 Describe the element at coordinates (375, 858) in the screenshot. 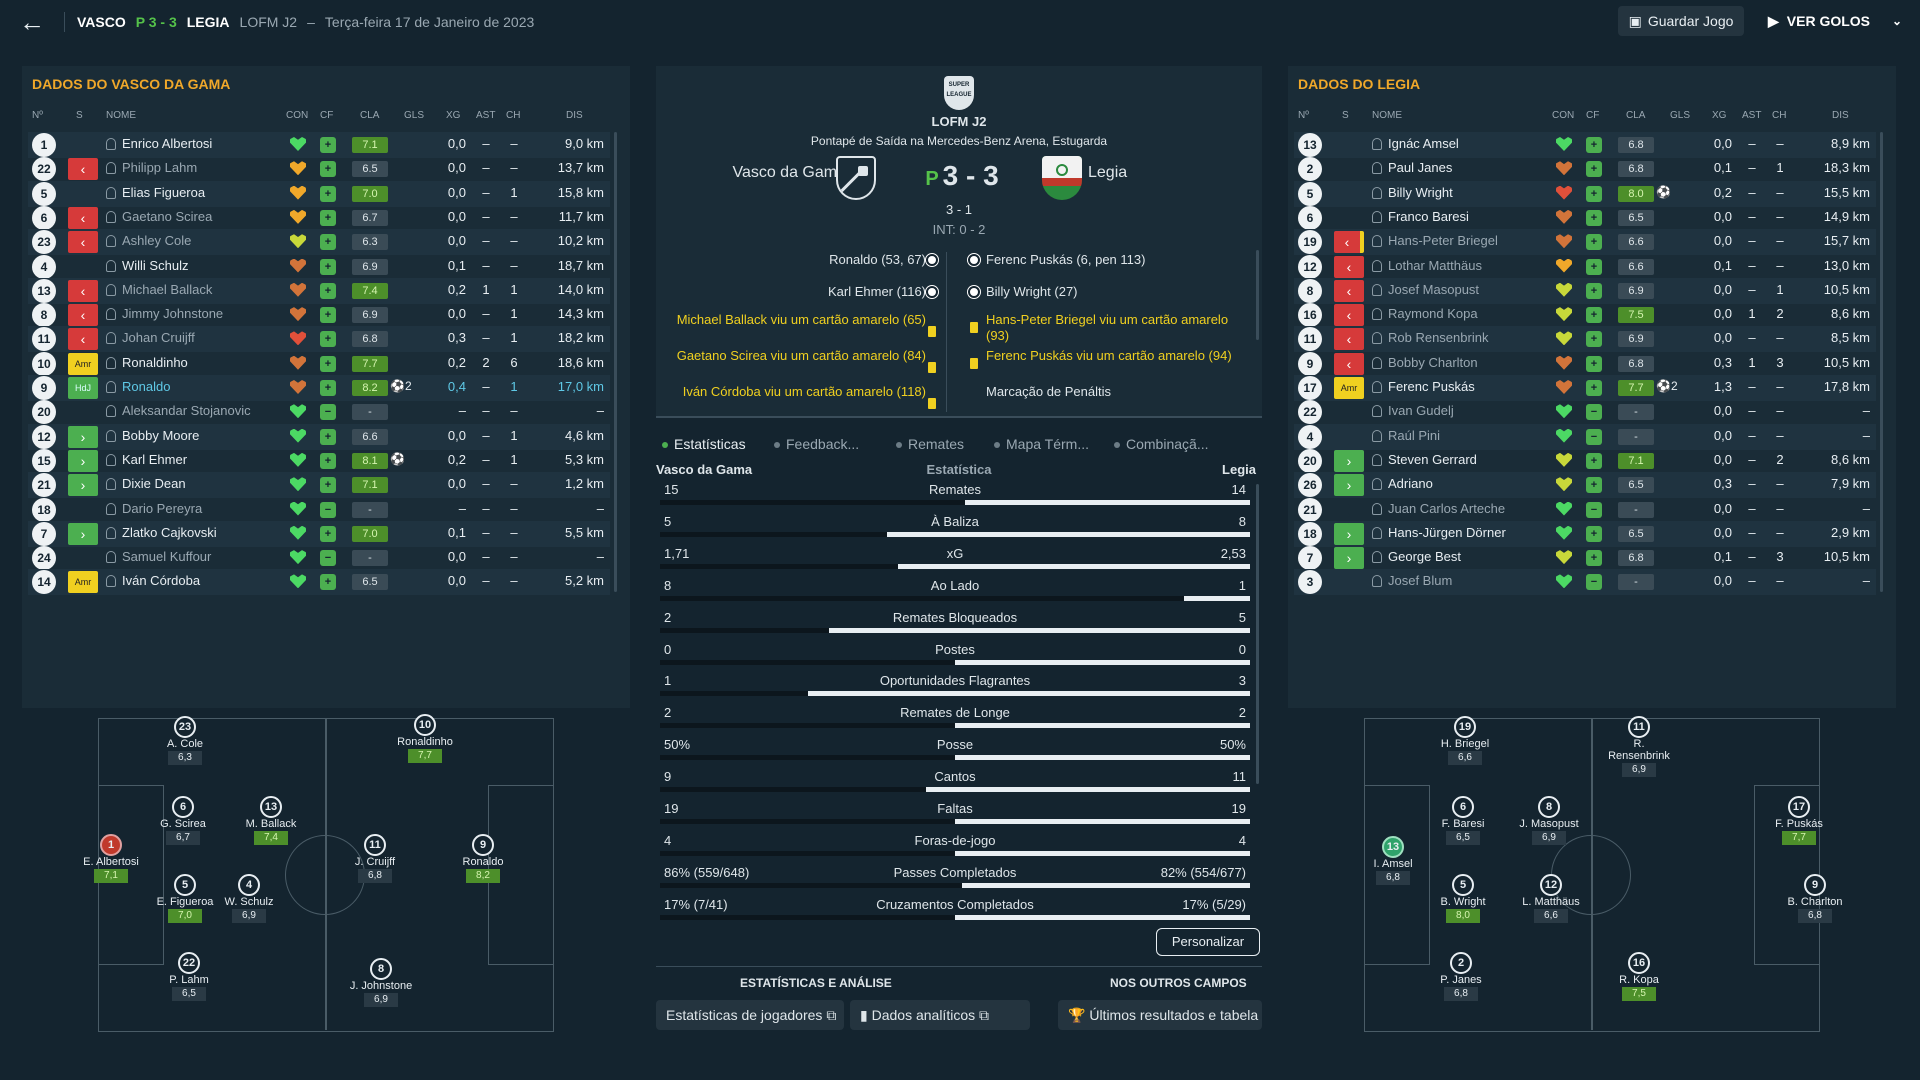

I see `pitch-player: 11 J. Cruijff 6,8` at that location.